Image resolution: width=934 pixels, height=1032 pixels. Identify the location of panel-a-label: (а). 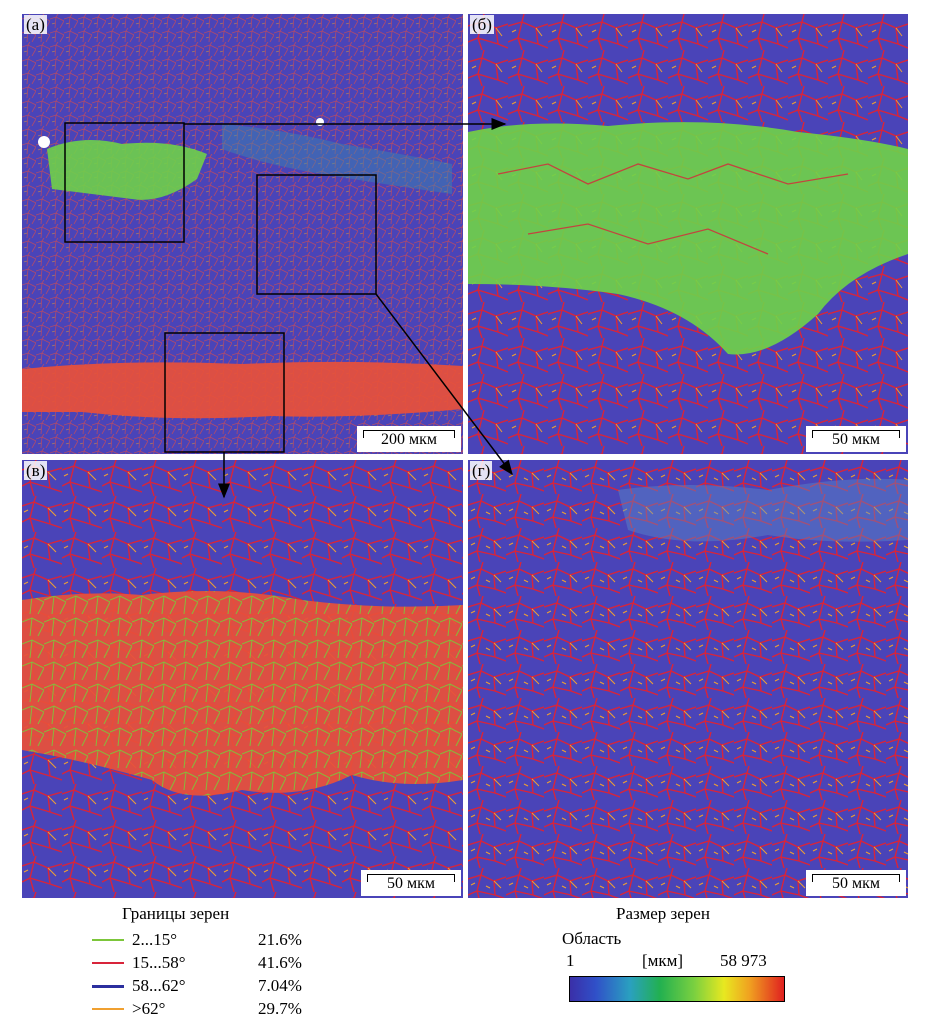
(35, 24).